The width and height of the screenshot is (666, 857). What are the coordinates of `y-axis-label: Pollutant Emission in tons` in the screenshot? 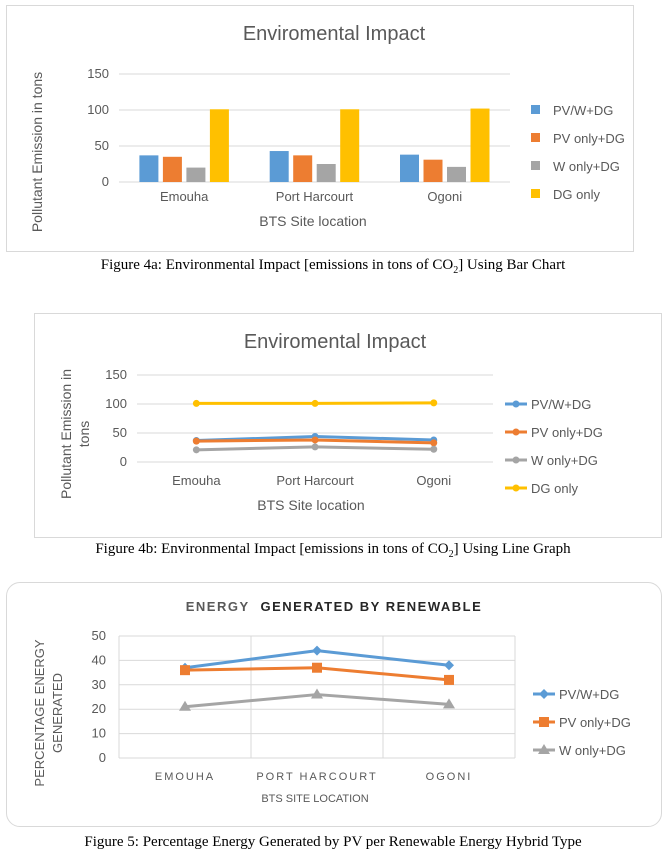 It's located at (37, 152).